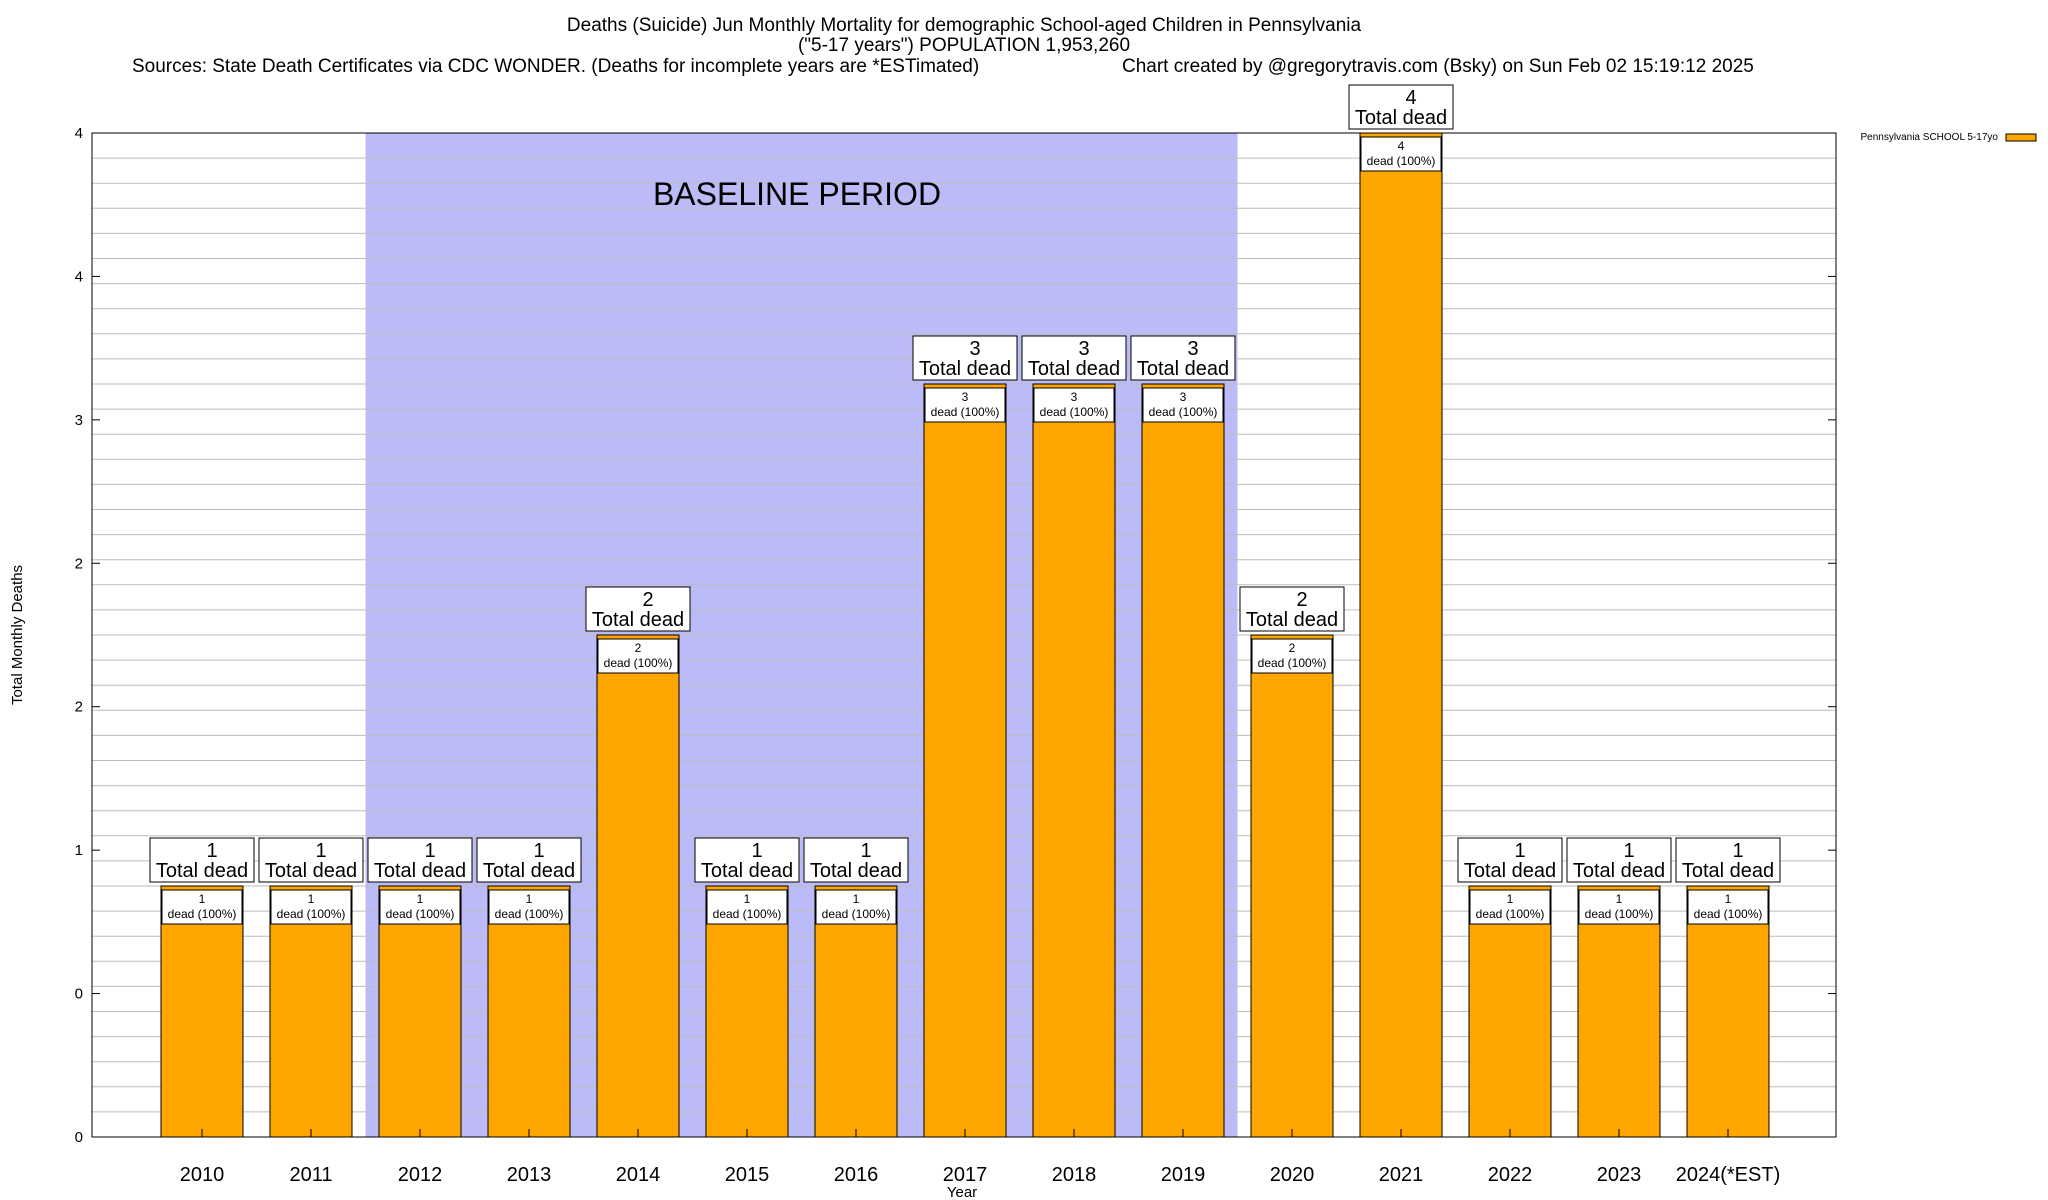  What do you see at coordinates (1183, 397) in the screenshot?
I see `inner-label-value: 3` at bounding box center [1183, 397].